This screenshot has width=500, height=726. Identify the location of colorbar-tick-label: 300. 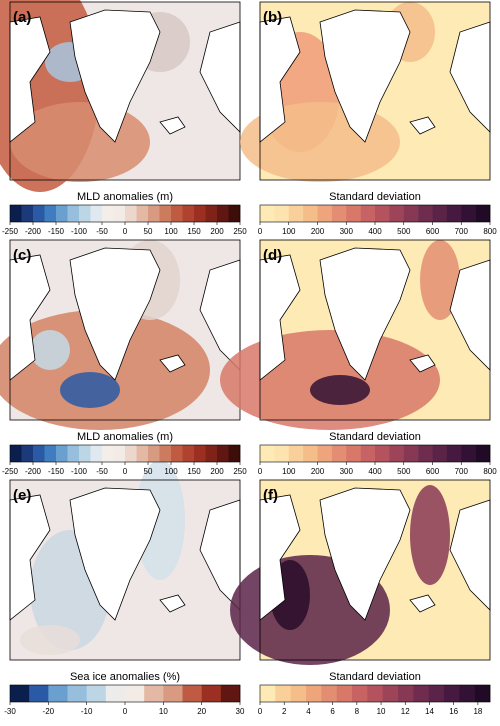
(347, 231).